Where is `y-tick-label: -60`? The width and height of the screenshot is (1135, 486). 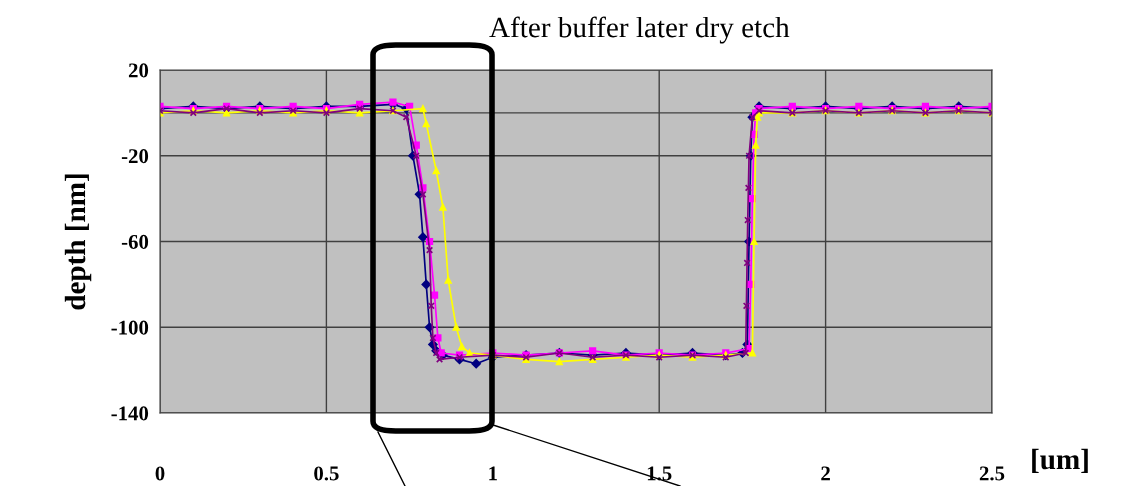
y-tick-label: -60 is located at coordinates (135, 241).